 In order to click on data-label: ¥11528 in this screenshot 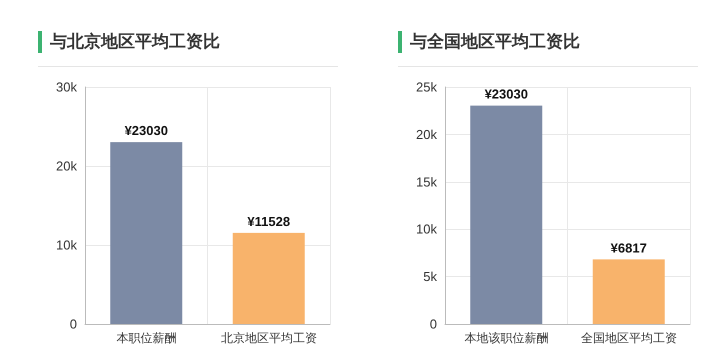, I will do `click(268, 221)`.